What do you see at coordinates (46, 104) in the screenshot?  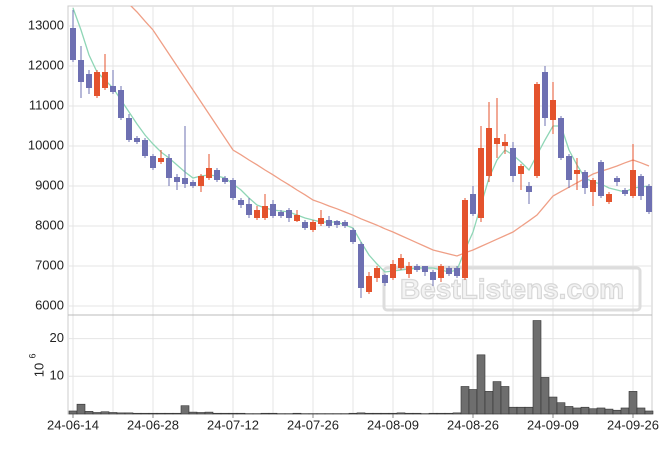 I see `y-tick-label: 11000` at bounding box center [46, 104].